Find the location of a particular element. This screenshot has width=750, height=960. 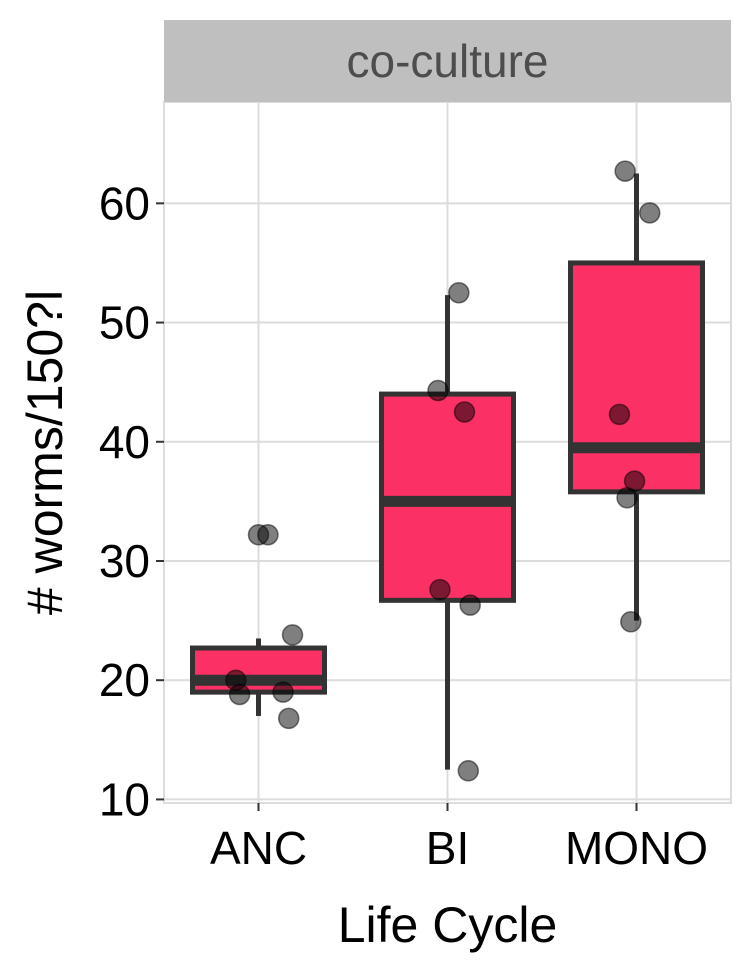

y-tick-label: 60 is located at coordinates (124, 203).